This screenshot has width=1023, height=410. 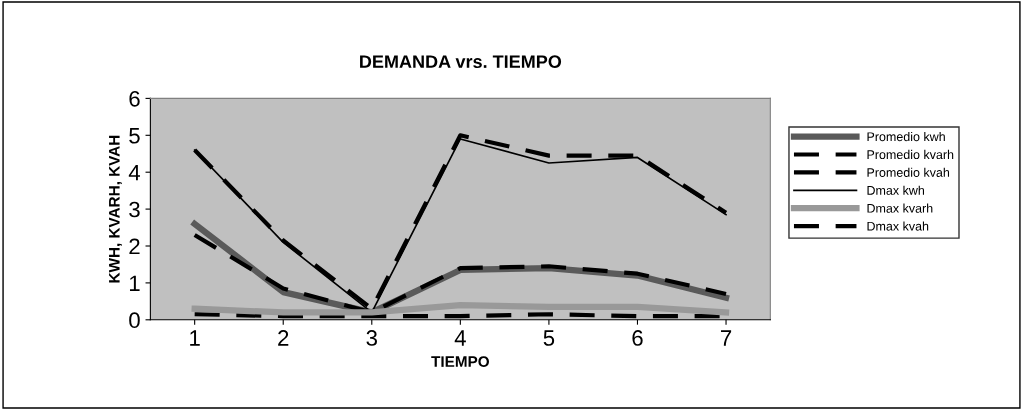 I want to click on x-tick-label: 6, so click(x=637, y=338).